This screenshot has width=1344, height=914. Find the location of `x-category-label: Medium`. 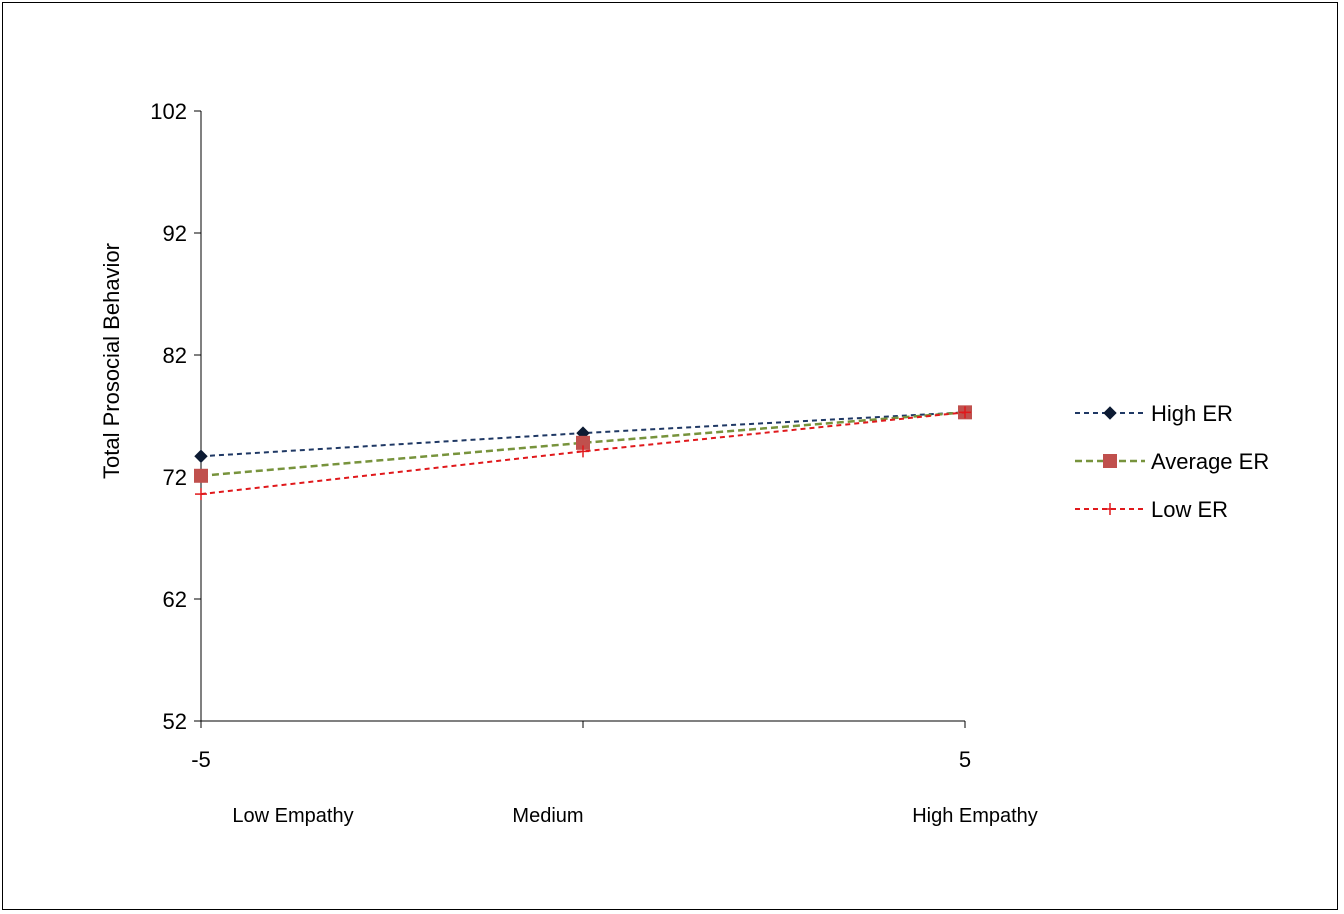

x-category-label: Medium is located at coordinates (547, 816).